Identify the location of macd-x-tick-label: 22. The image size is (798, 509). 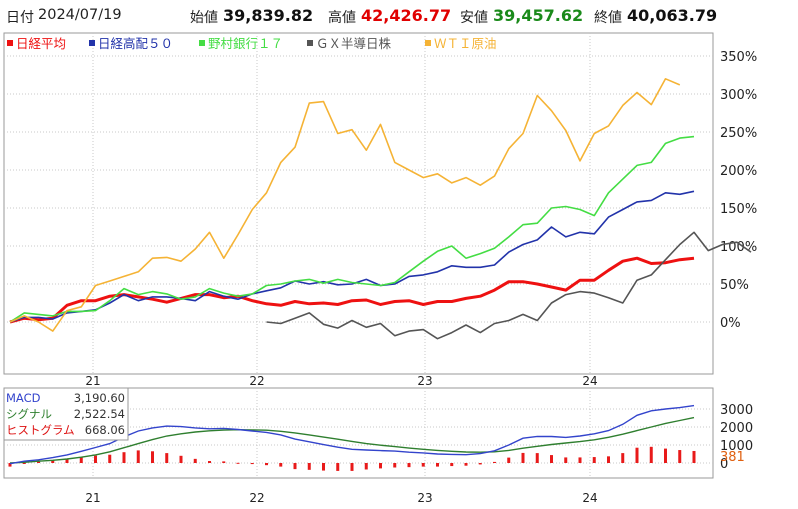
(256, 498).